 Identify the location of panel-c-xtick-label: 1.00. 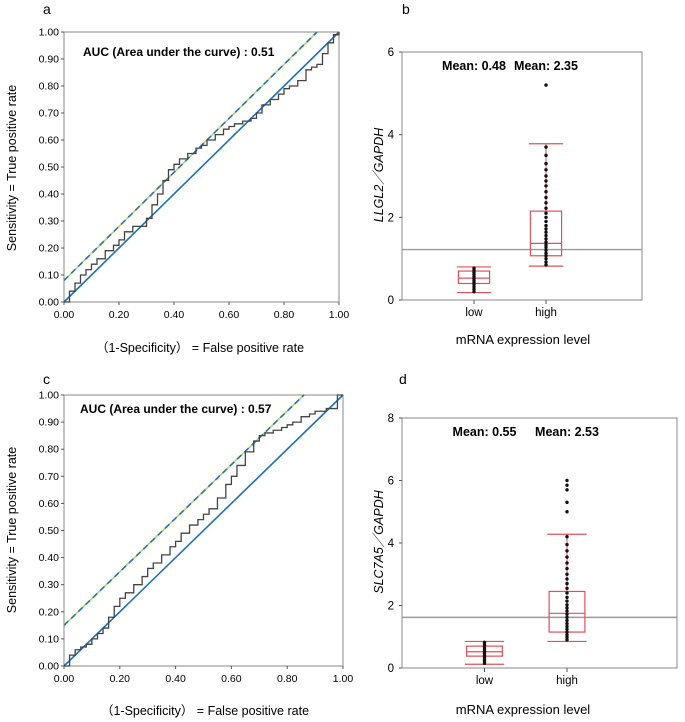
(343, 679).